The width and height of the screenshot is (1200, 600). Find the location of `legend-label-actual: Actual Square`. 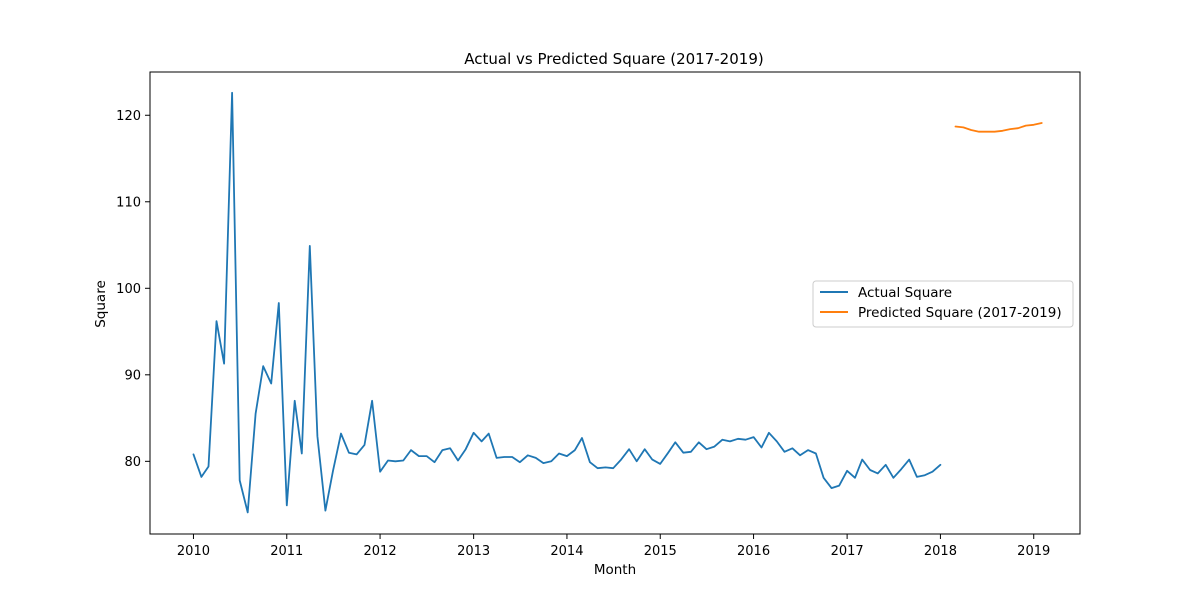

legend-label-actual: Actual Square is located at coordinates (905, 293).